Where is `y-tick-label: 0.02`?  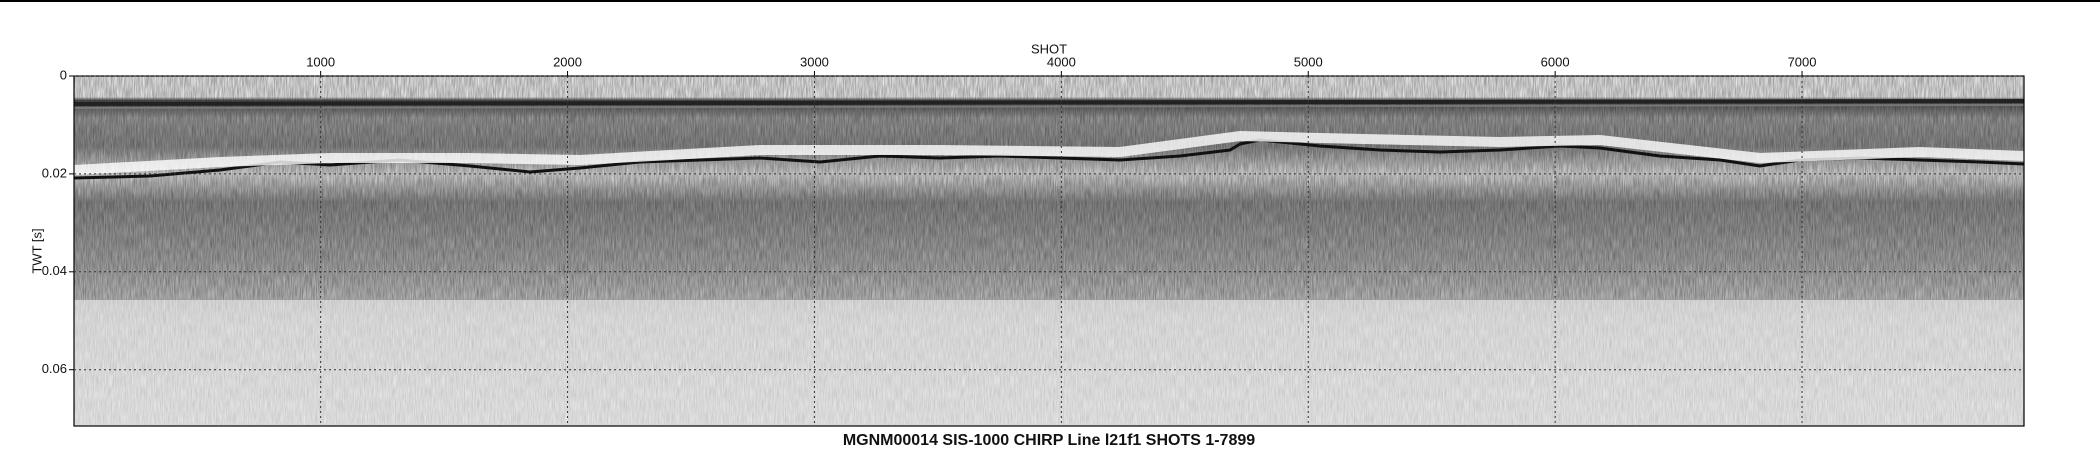 y-tick-label: 0.02 is located at coordinates (54, 172).